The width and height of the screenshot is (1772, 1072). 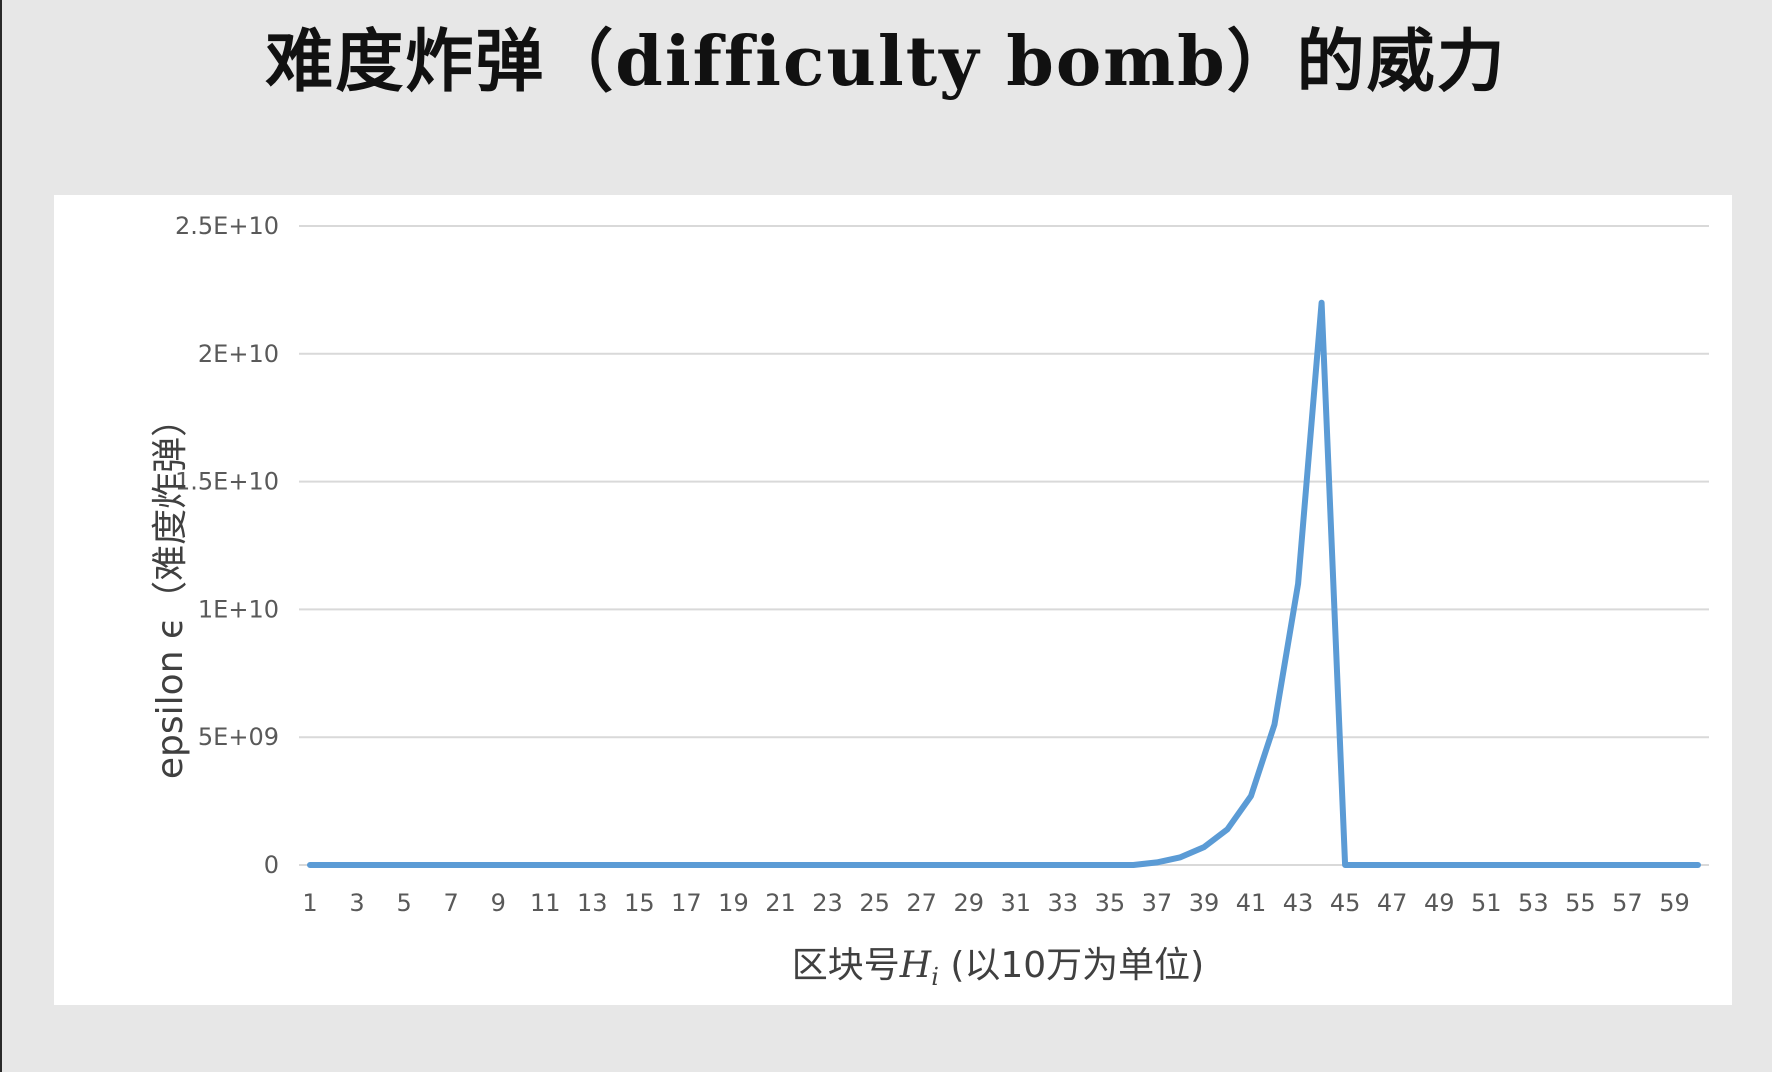 What do you see at coordinates (1439, 903) in the screenshot?
I see `x-tick-label: 49` at bounding box center [1439, 903].